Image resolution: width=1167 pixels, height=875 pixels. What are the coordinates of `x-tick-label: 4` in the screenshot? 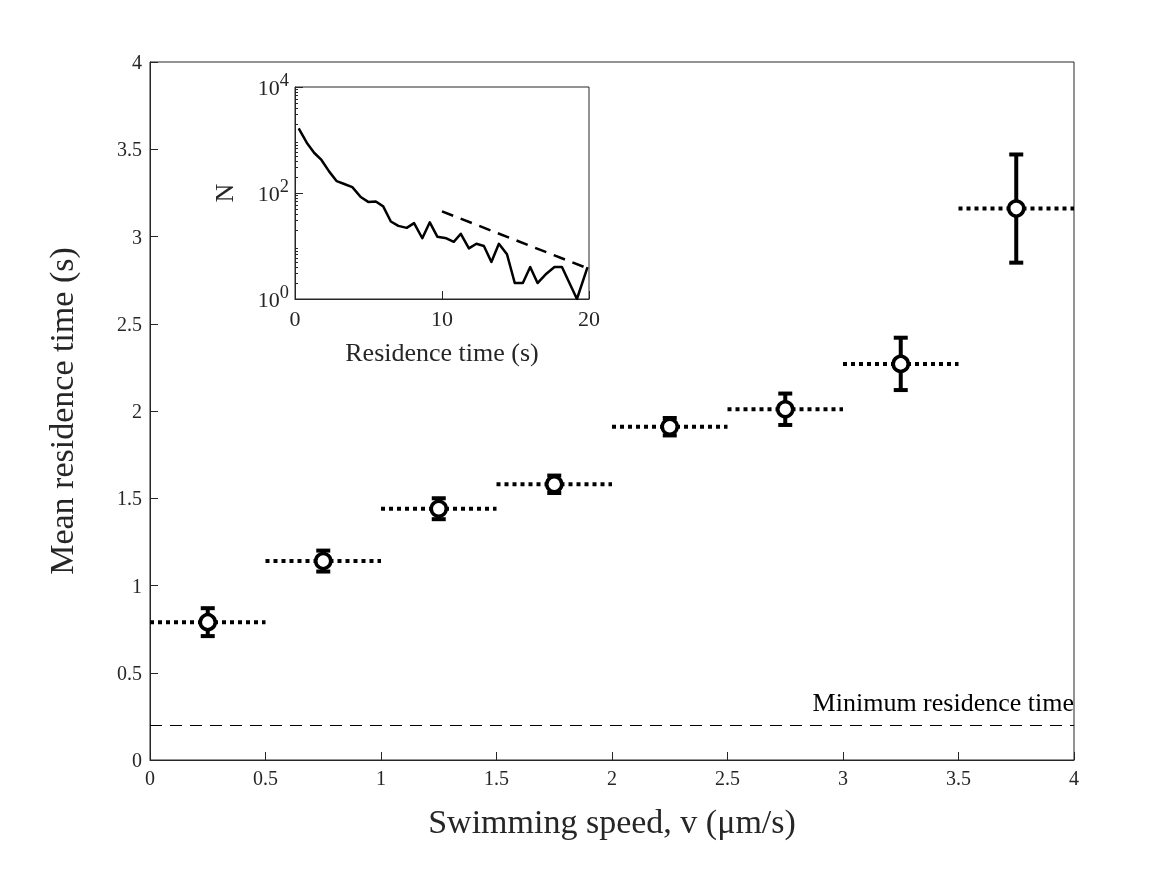 It's located at (1074, 778).